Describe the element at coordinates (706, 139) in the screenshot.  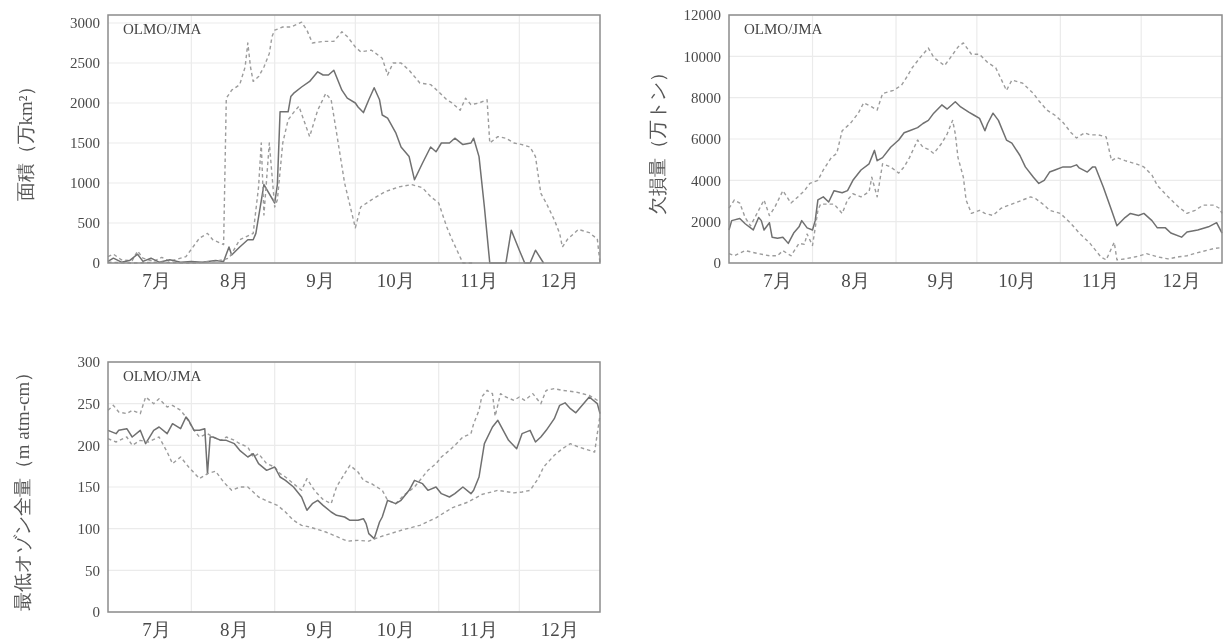
I see `y-tick-label: 6000` at that location.